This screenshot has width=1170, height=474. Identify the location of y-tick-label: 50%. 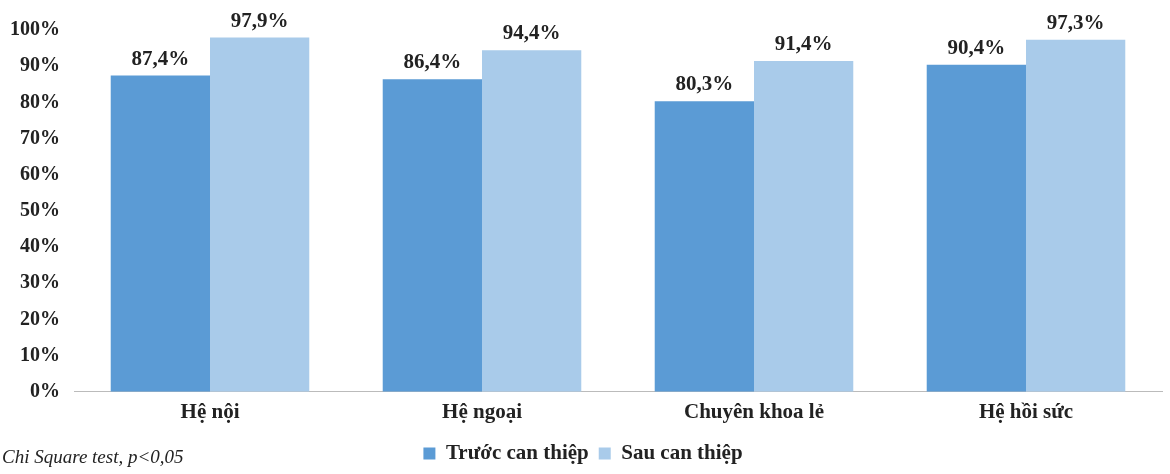
(40, 209).